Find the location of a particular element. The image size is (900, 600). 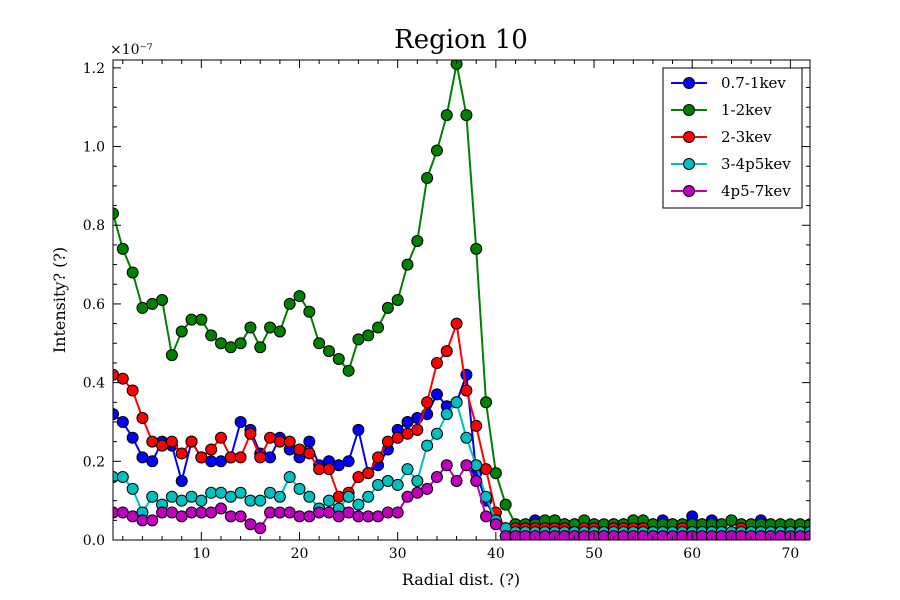

y-tick-label: 0.4 is located at coordinates (94, 384).